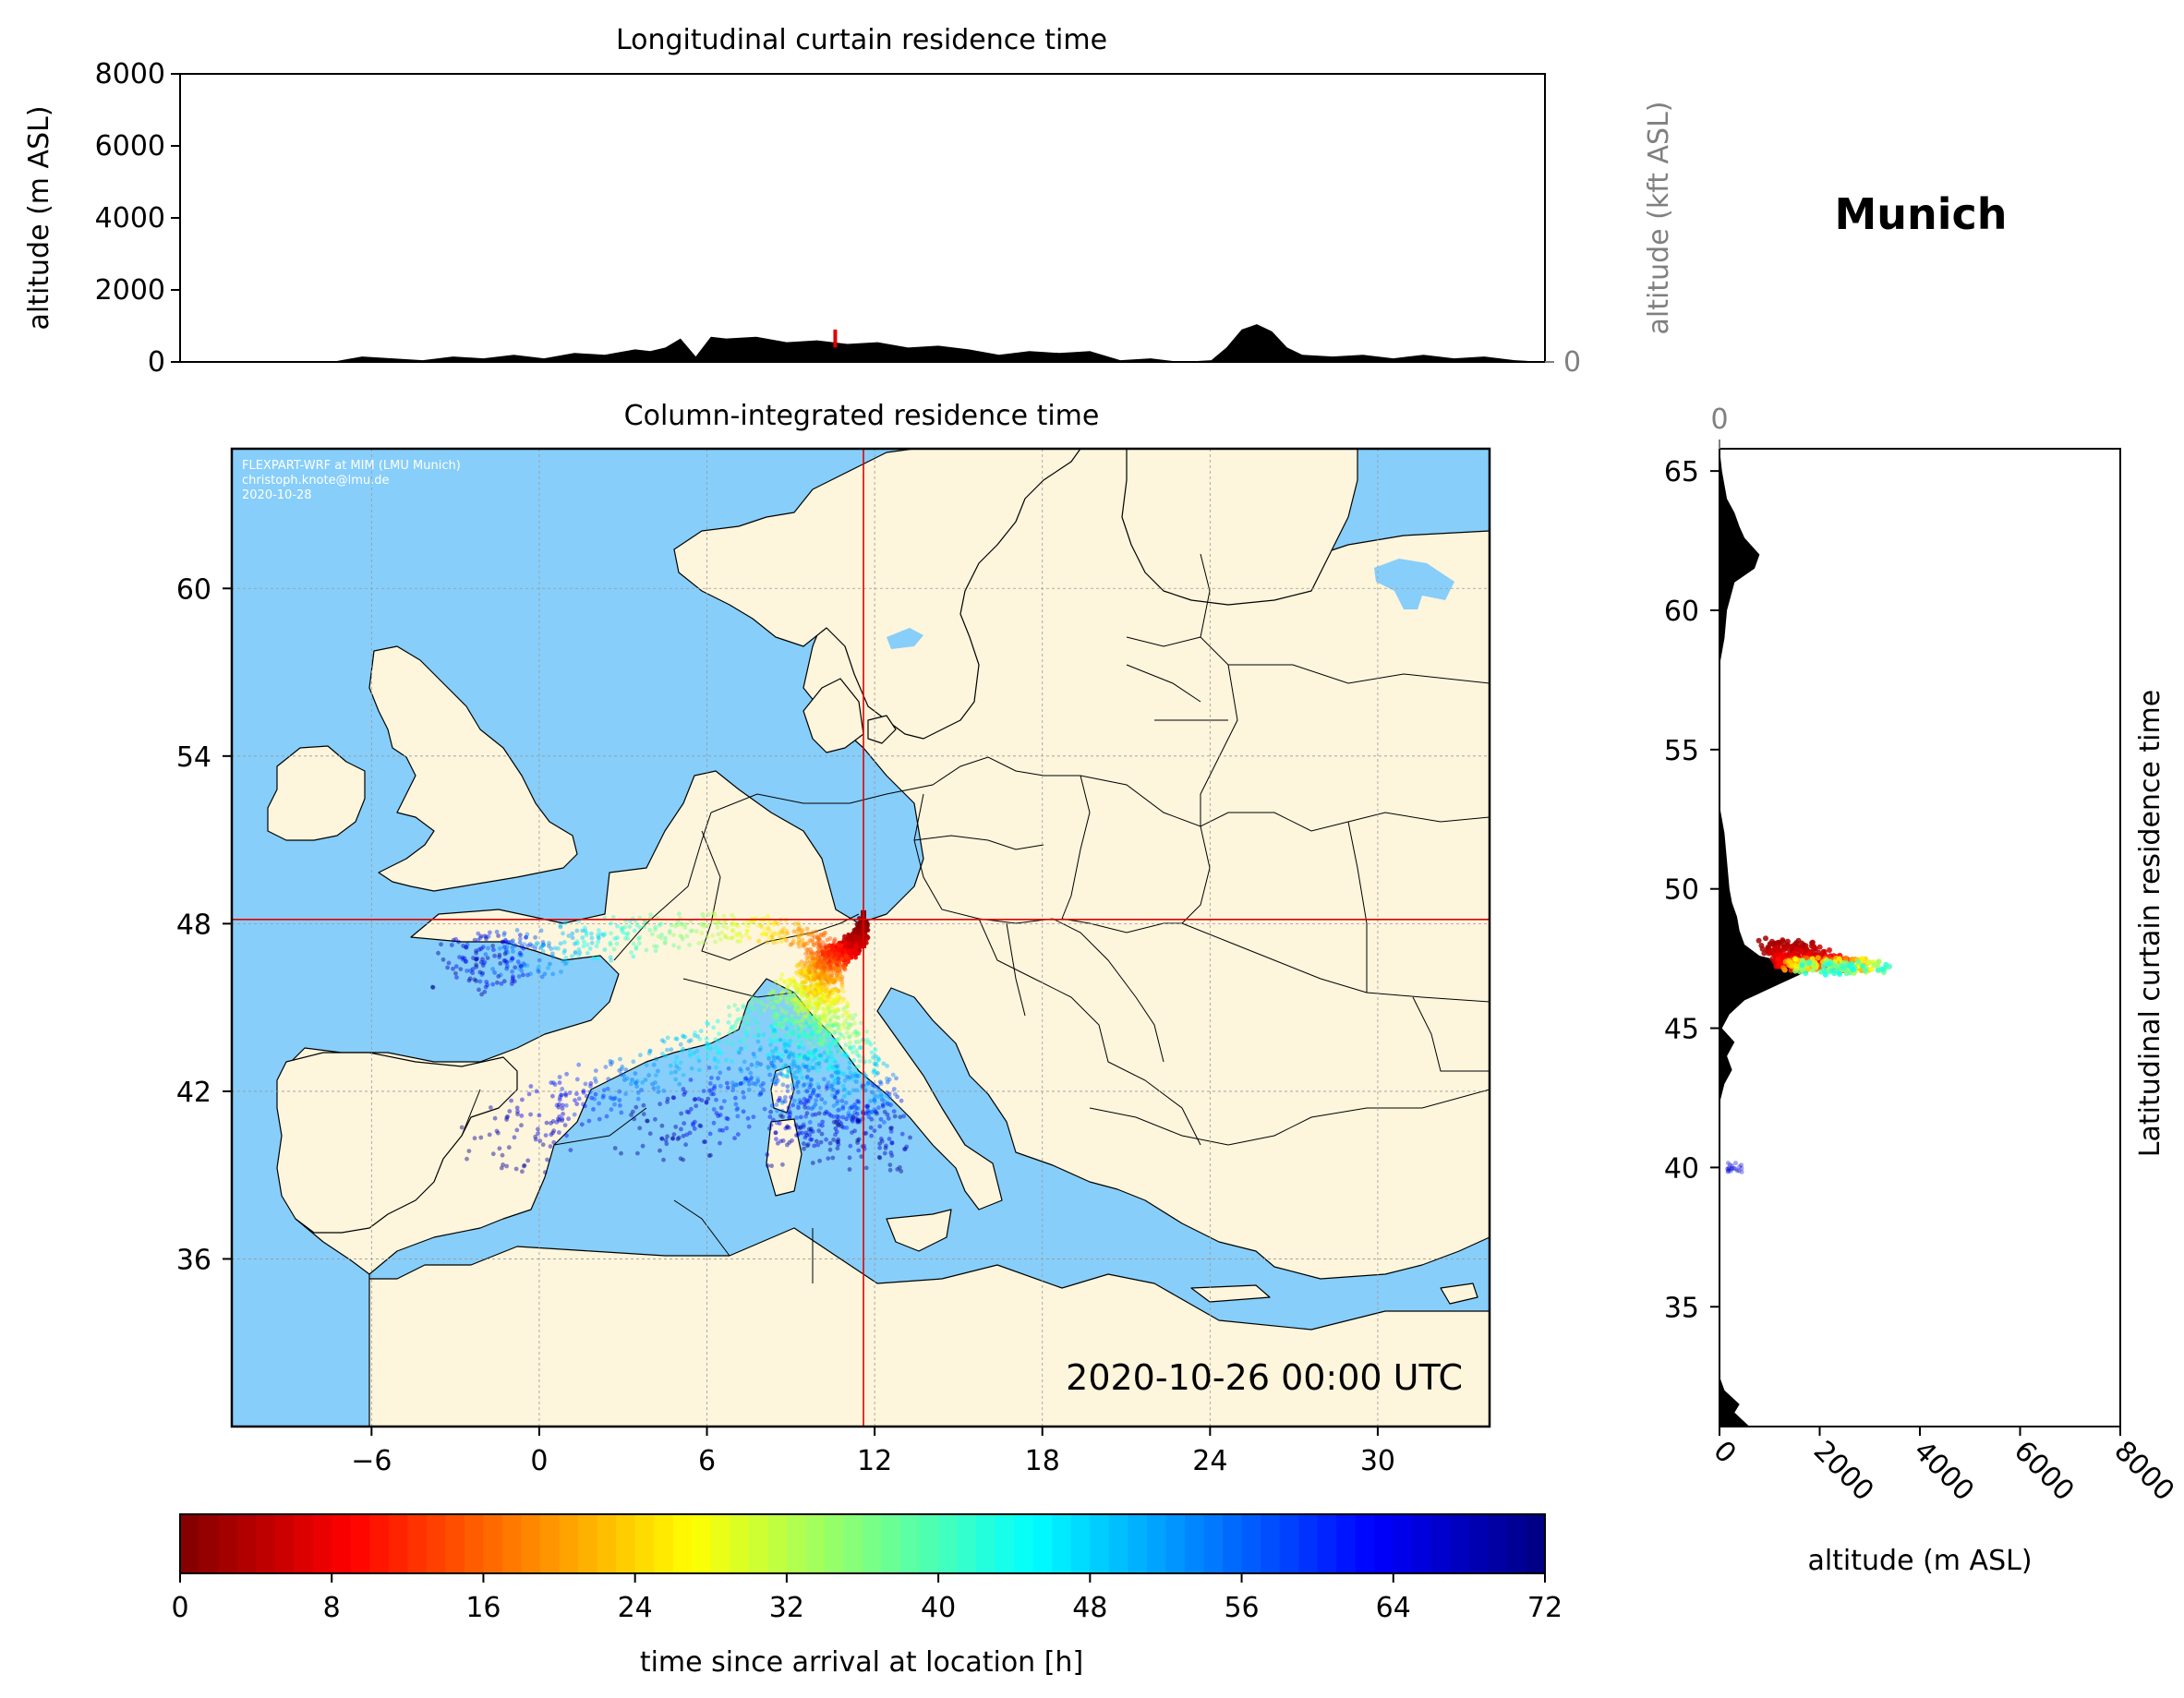 The image size is (2184, 1698). What do you see at coordinates (1843, 1471) in the screenshot?
I see `lat-x-tick-label: 2000` at bounding box center [1843, 1471].